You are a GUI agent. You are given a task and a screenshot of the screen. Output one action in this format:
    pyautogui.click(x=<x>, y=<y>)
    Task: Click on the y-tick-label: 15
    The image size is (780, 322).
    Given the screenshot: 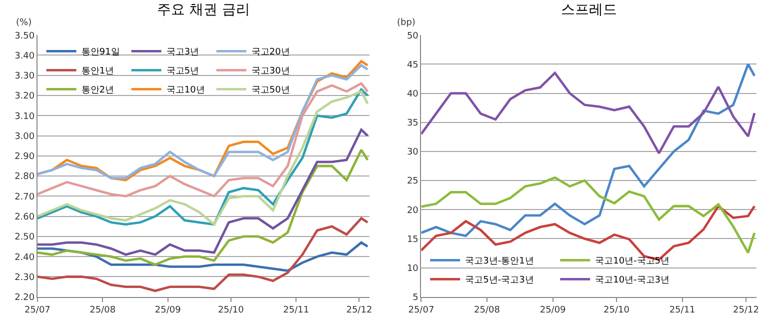 What is the action you would take?
    pyautogui.click(x=412, y=239)
    